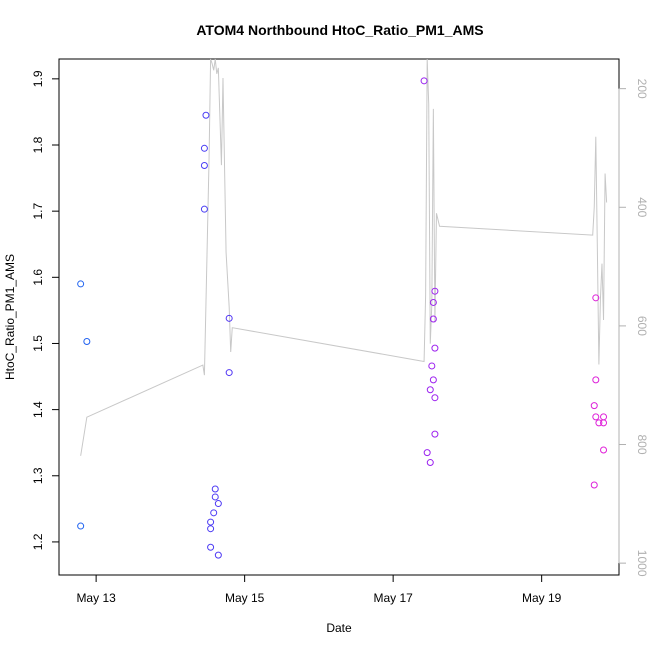 The image size is (650, 650). Describe the element at coordinates (10, 317) in the screenshot. I see `y-axis-label: HtoC_Ratio_PM1_AMS` at that location.